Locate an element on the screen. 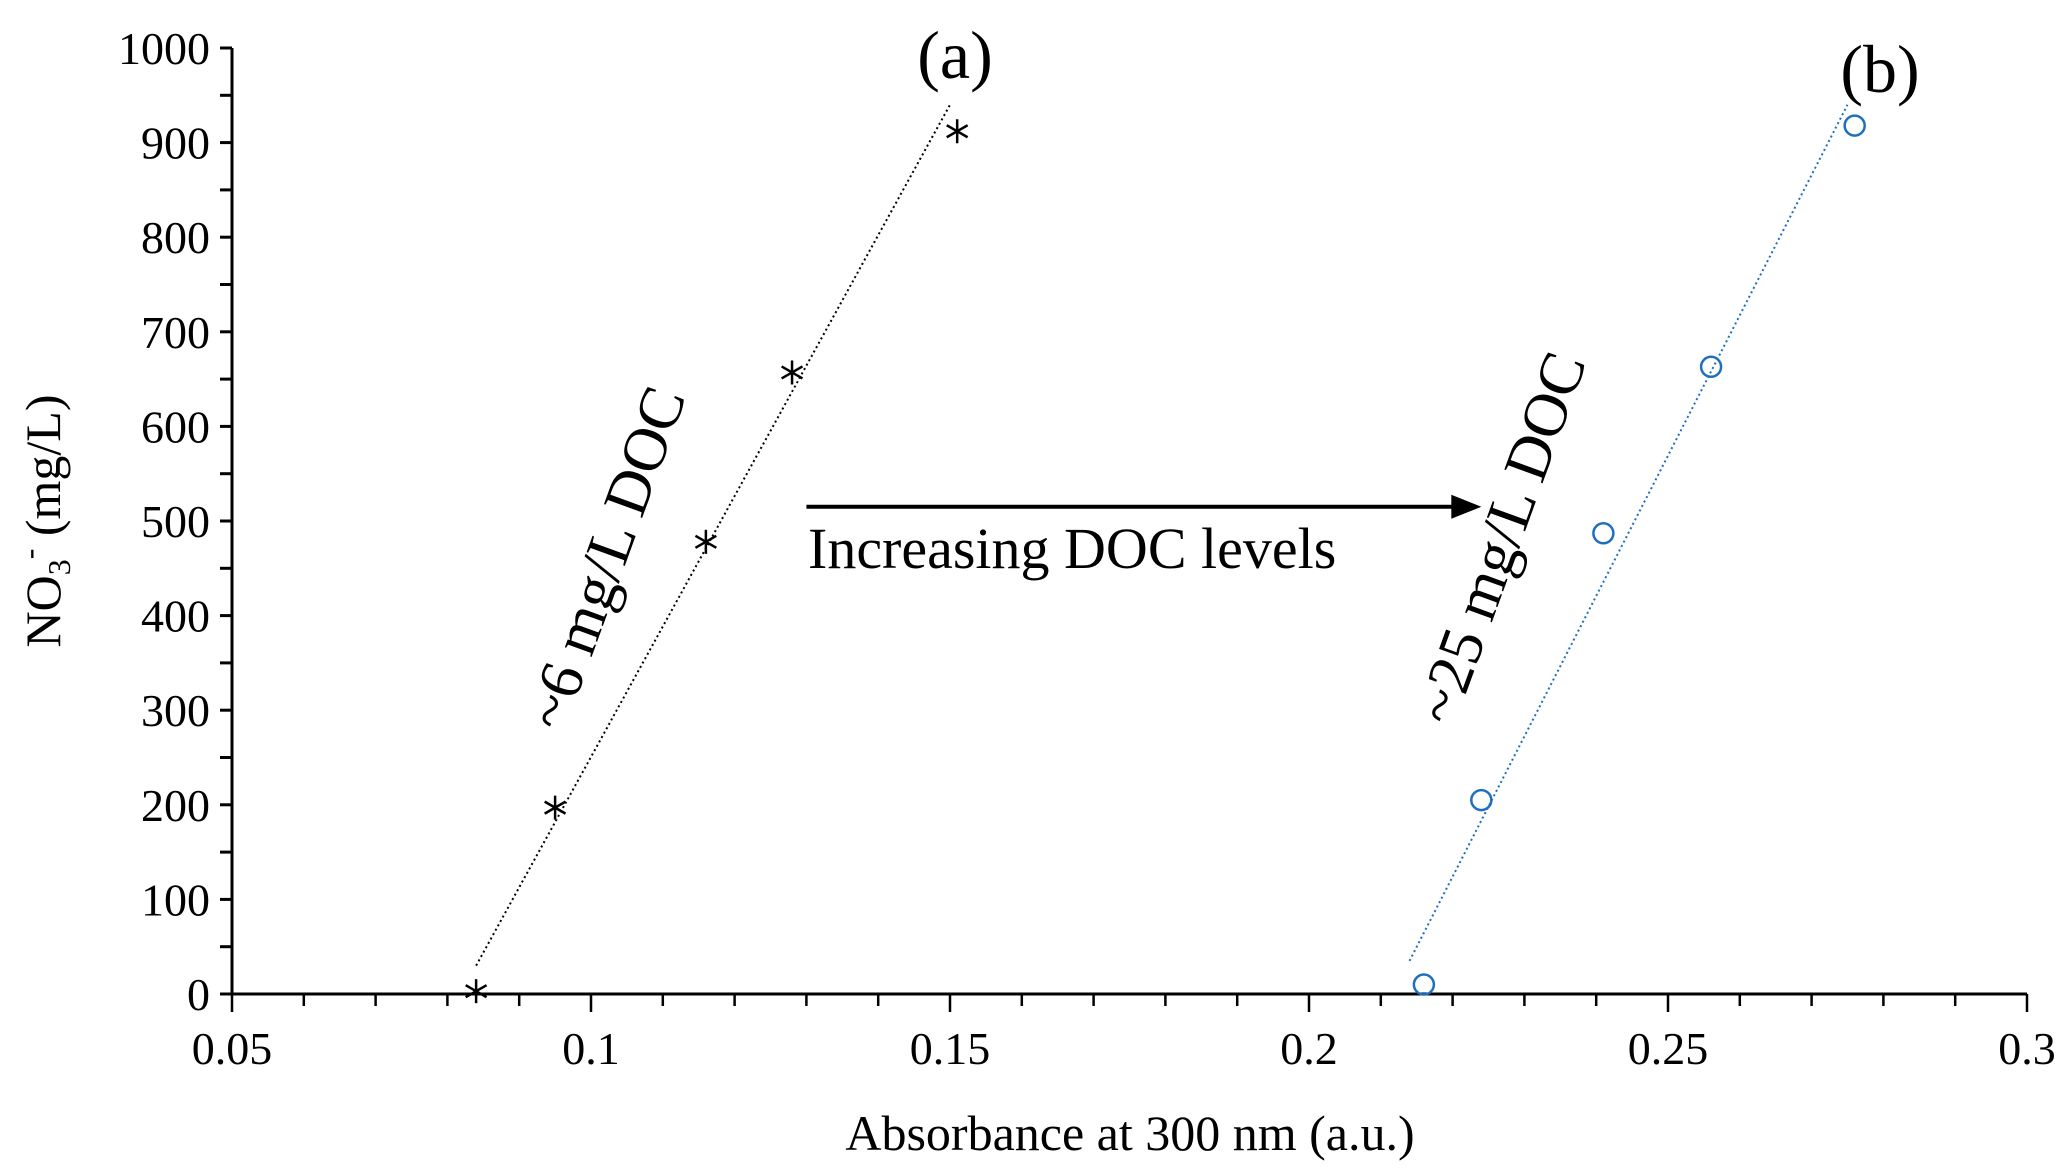 This screenshot has width=2067, height=1175. arrow-head-icon is located at coordinates (1466, 506).